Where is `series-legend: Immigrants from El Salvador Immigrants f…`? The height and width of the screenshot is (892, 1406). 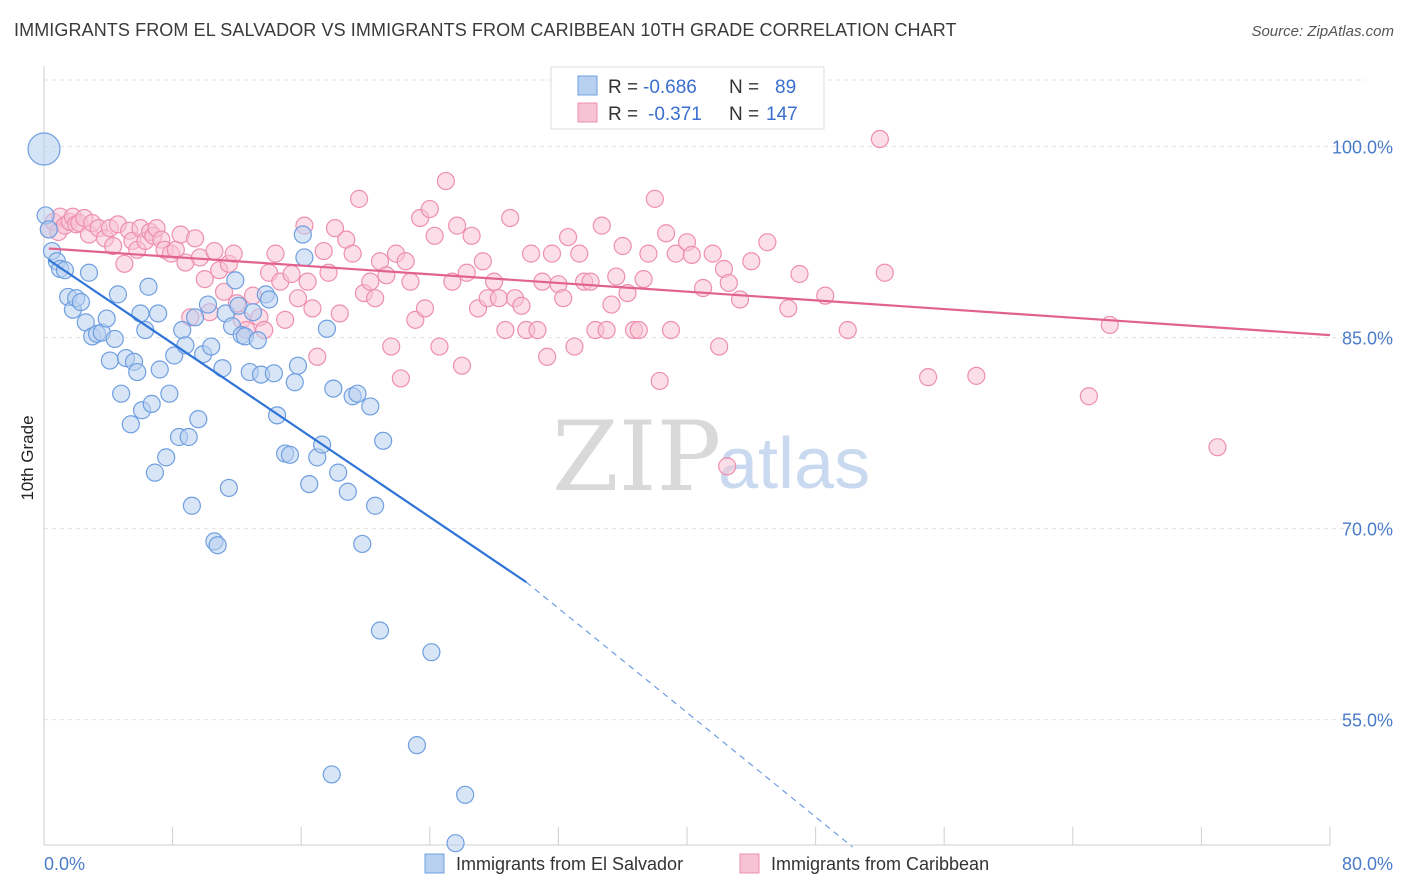 series-legend: Immigrants from El Salvador Immigrants f… is located at coordinates (706, 863).